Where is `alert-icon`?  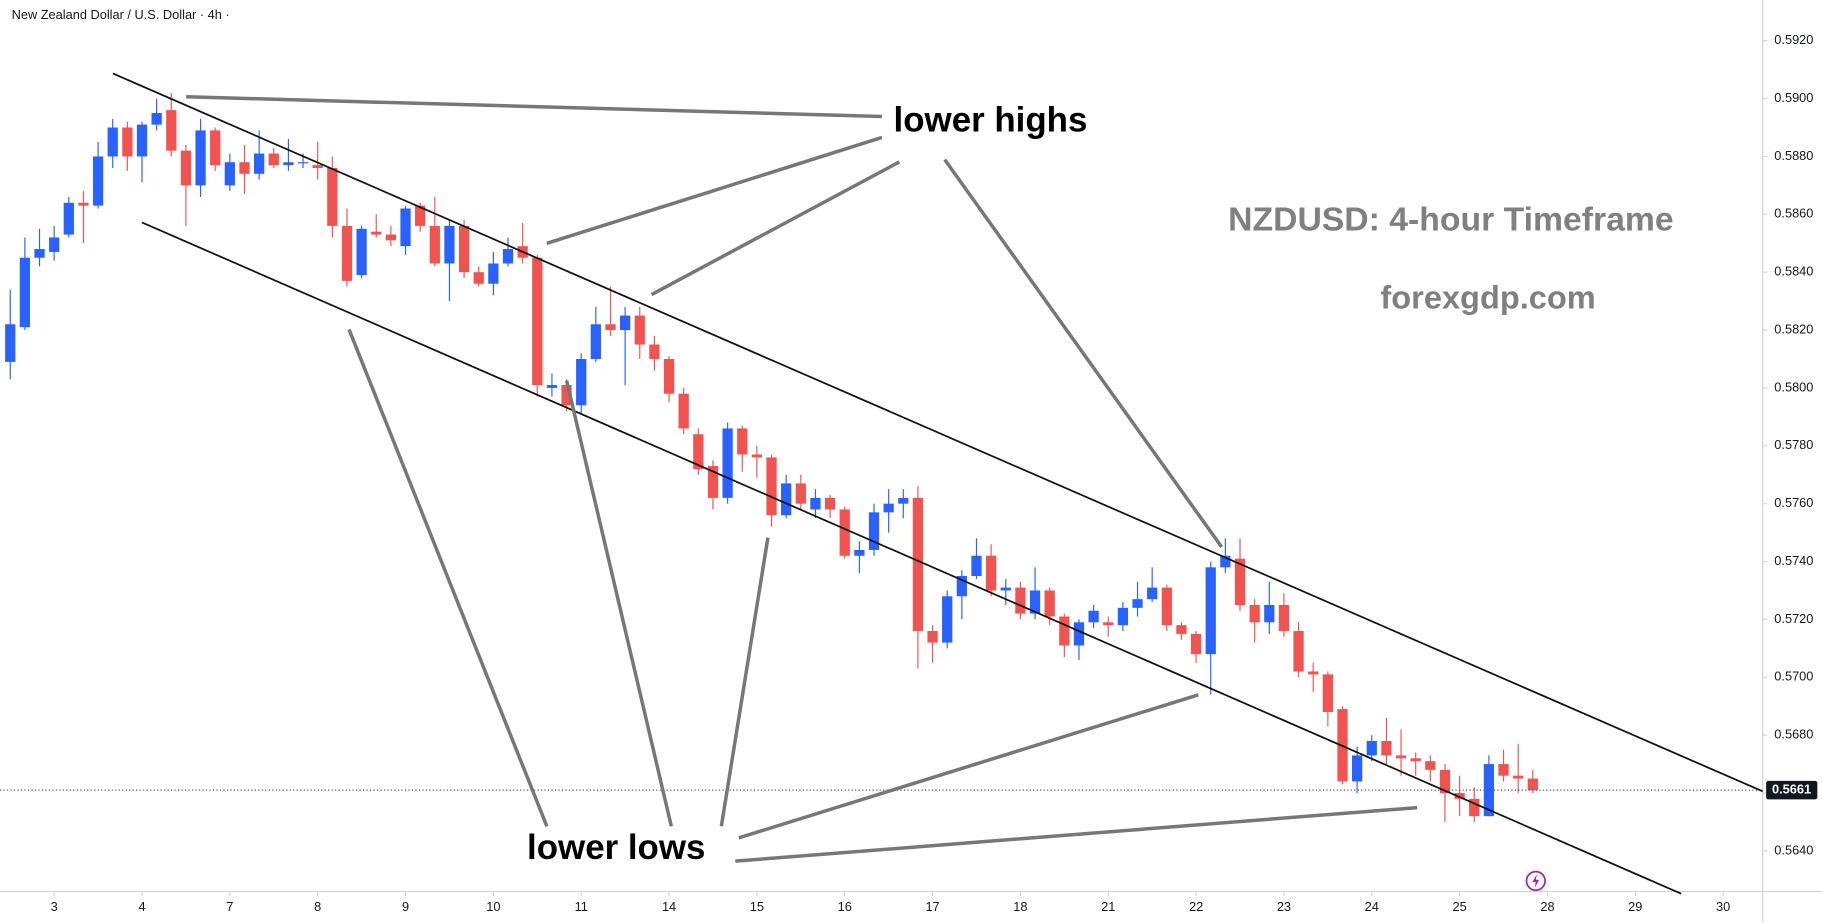
alert-icon is located at coordinates (1535, 881).